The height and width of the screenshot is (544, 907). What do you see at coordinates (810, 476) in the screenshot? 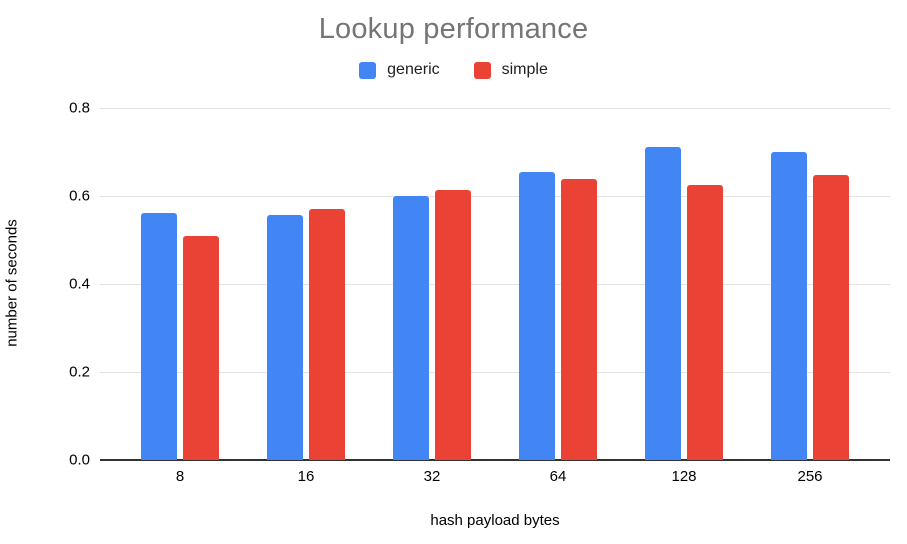
I see `x-tick-label-256: 256` at bounding box center [810, 476].